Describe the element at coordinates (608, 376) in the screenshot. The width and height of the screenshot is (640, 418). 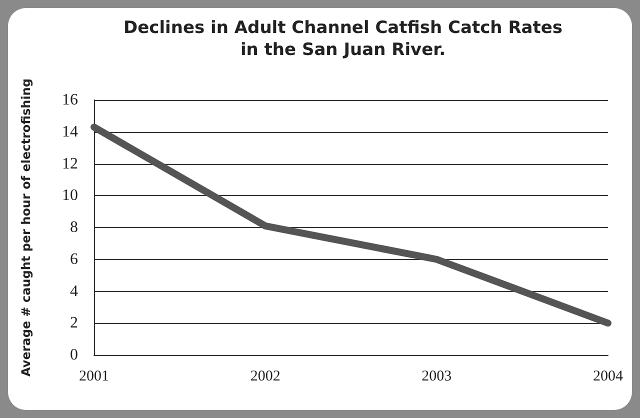
I see `x-tick-label: 2004` at that location.